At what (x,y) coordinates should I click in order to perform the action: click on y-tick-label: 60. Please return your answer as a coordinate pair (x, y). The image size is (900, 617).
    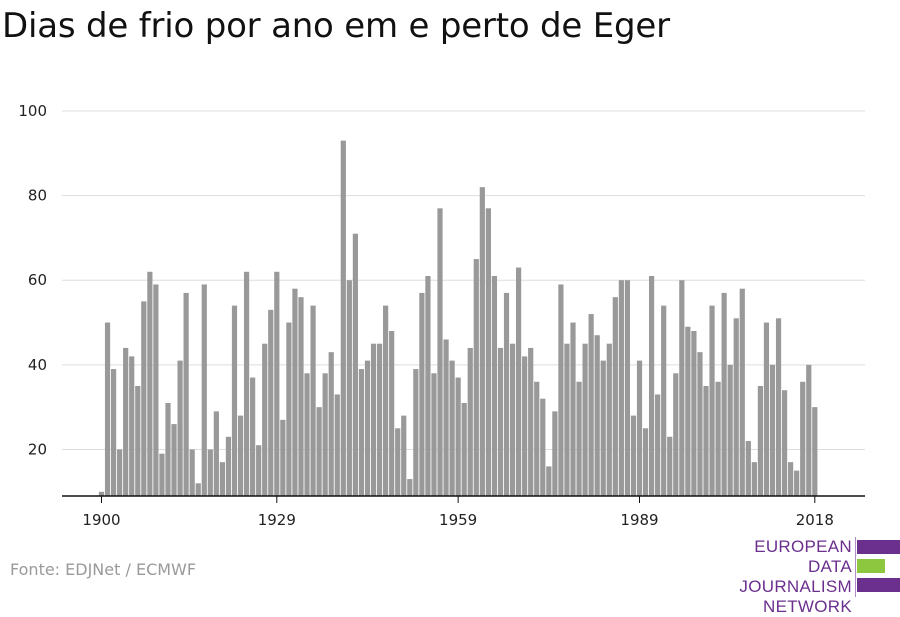
    Looking at the image, I should click on (37, 280).